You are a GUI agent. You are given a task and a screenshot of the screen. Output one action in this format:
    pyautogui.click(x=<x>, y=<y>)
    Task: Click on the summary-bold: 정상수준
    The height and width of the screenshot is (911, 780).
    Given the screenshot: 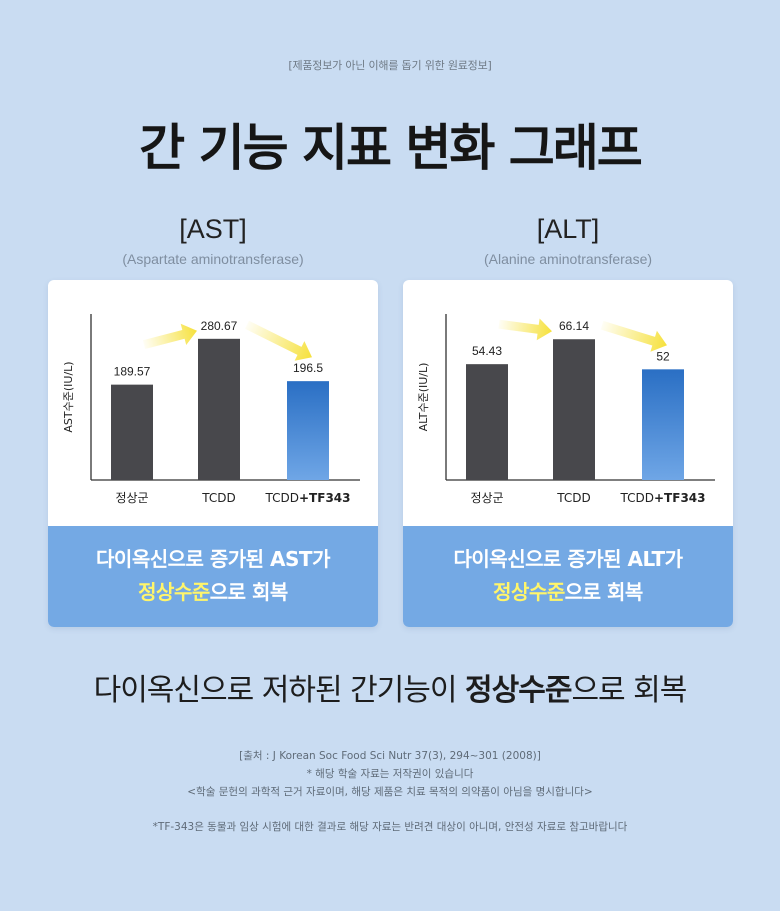 What is the action you would take?
    pyautogui.click(x=518, y=690)
    